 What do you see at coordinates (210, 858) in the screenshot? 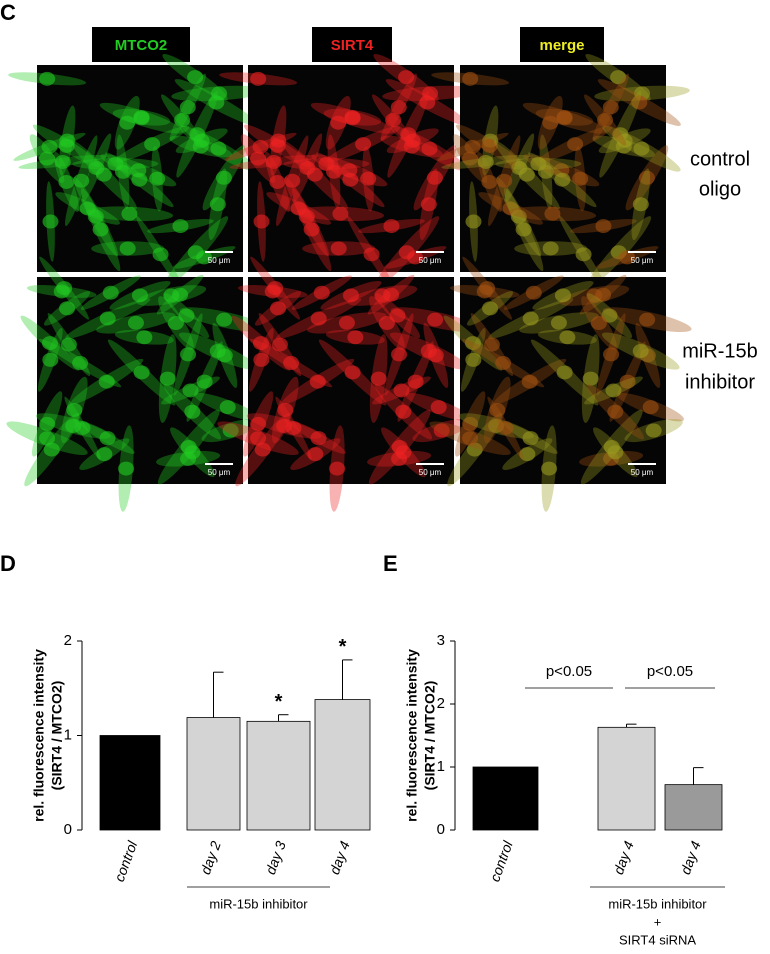
I see `x-tick-label: day 2` at bounding box center [210, 858].